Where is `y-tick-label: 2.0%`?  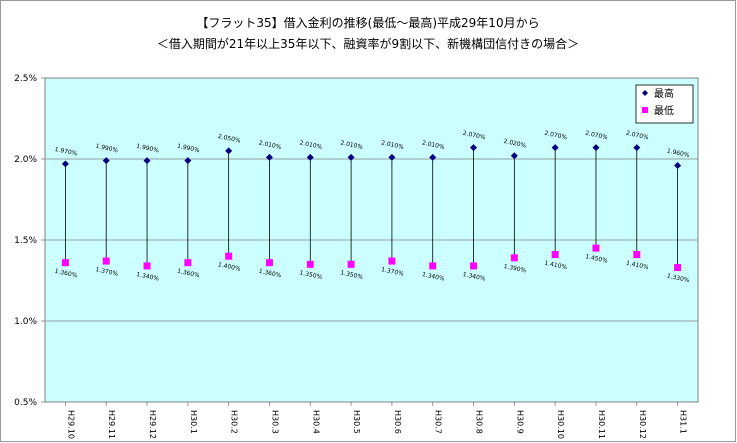 y-tick-label: 2.0% is located at coordinates (25, 160).